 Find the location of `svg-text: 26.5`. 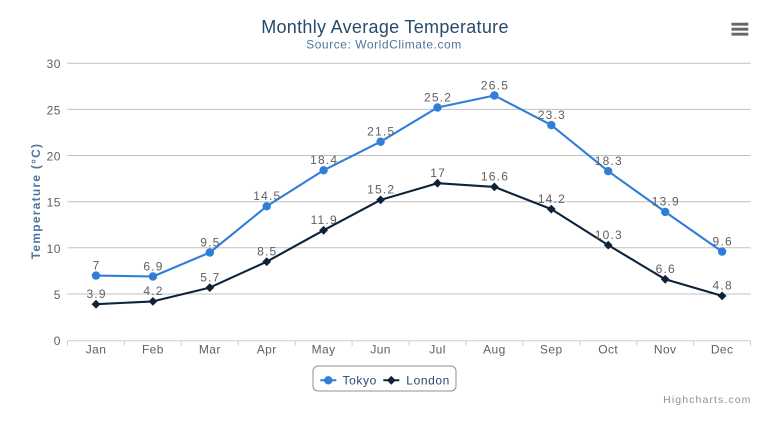

svg-text: 26.5 is located at coordinates (495, 85).